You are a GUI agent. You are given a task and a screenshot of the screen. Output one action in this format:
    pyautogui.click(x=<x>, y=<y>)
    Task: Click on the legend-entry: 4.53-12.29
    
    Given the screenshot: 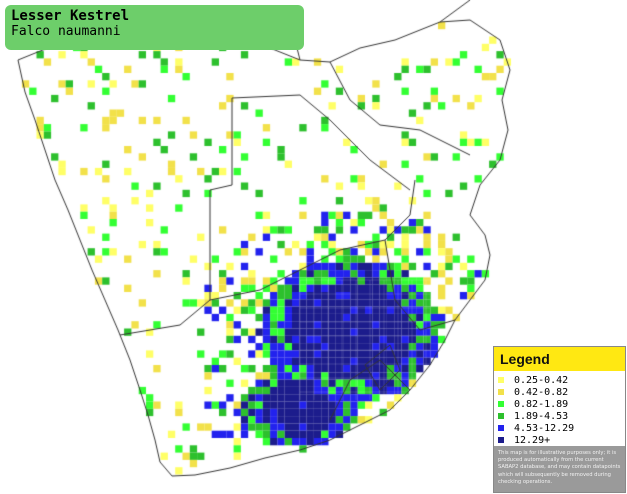 What is the action you would take?
    pyautogui.click(x=561, y=428)
    